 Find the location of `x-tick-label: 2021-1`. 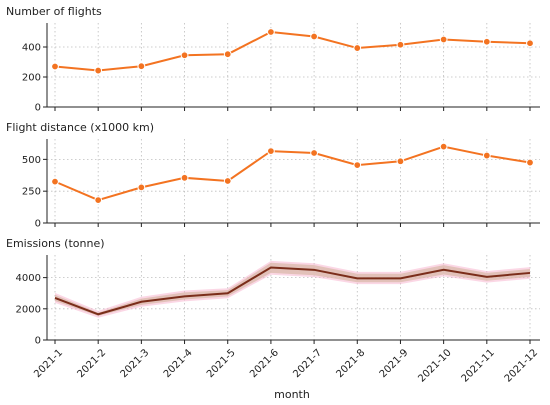

x-tick-label: 2021-1 is located at coordinates (48, 363).